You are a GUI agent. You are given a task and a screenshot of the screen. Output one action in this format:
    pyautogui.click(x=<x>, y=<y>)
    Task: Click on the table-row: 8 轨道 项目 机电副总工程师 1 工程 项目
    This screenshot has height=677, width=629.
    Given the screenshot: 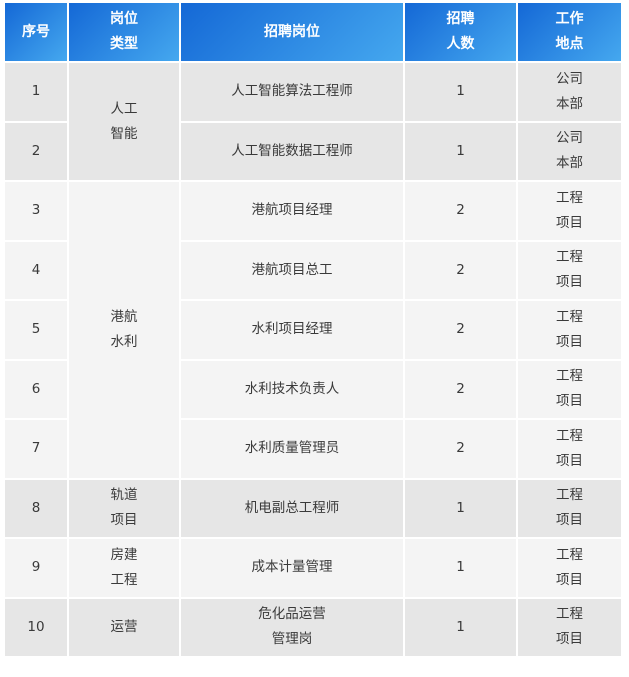 What is the action you would take?
    pyautogui.click(x=313, y=508)
    